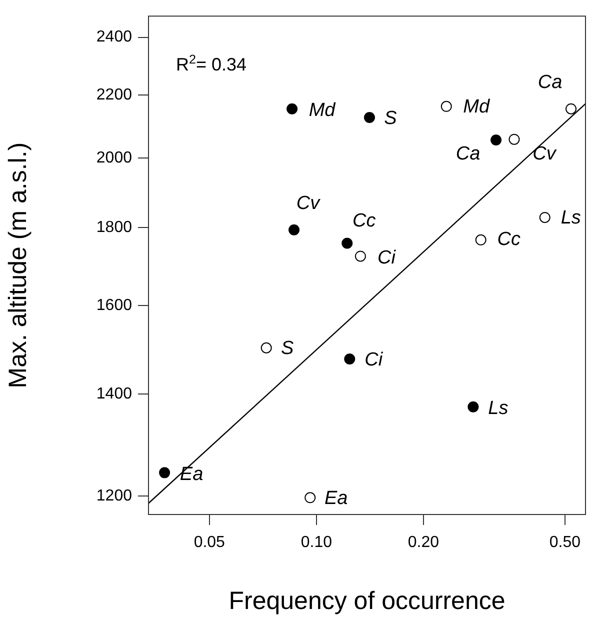 Image resolution: width=592 pixels, height=621 pixels. Describe the element at coordinates (210, 543) in the screenshot. I see `x-tick-label: 0.05` at that location.